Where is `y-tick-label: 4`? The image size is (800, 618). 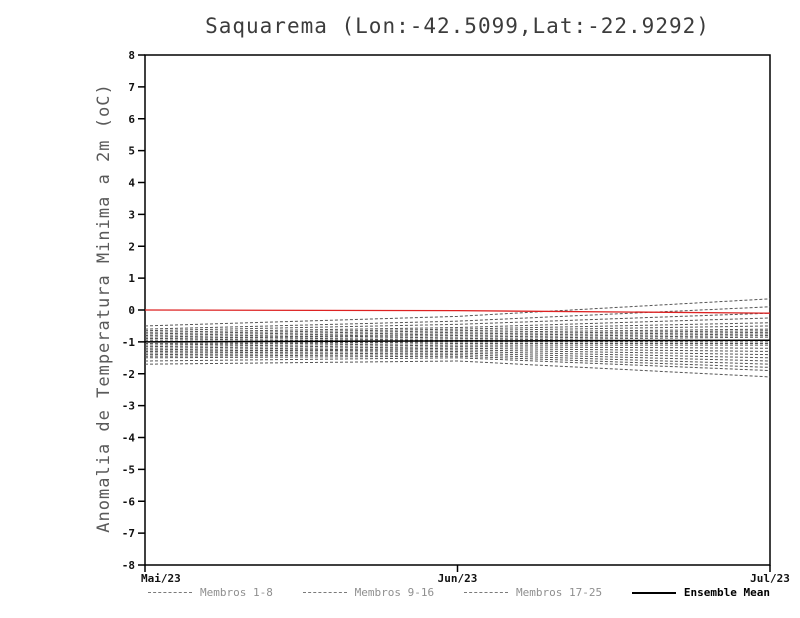 y-tick-label: 4 is located at coordinates (131, 183).